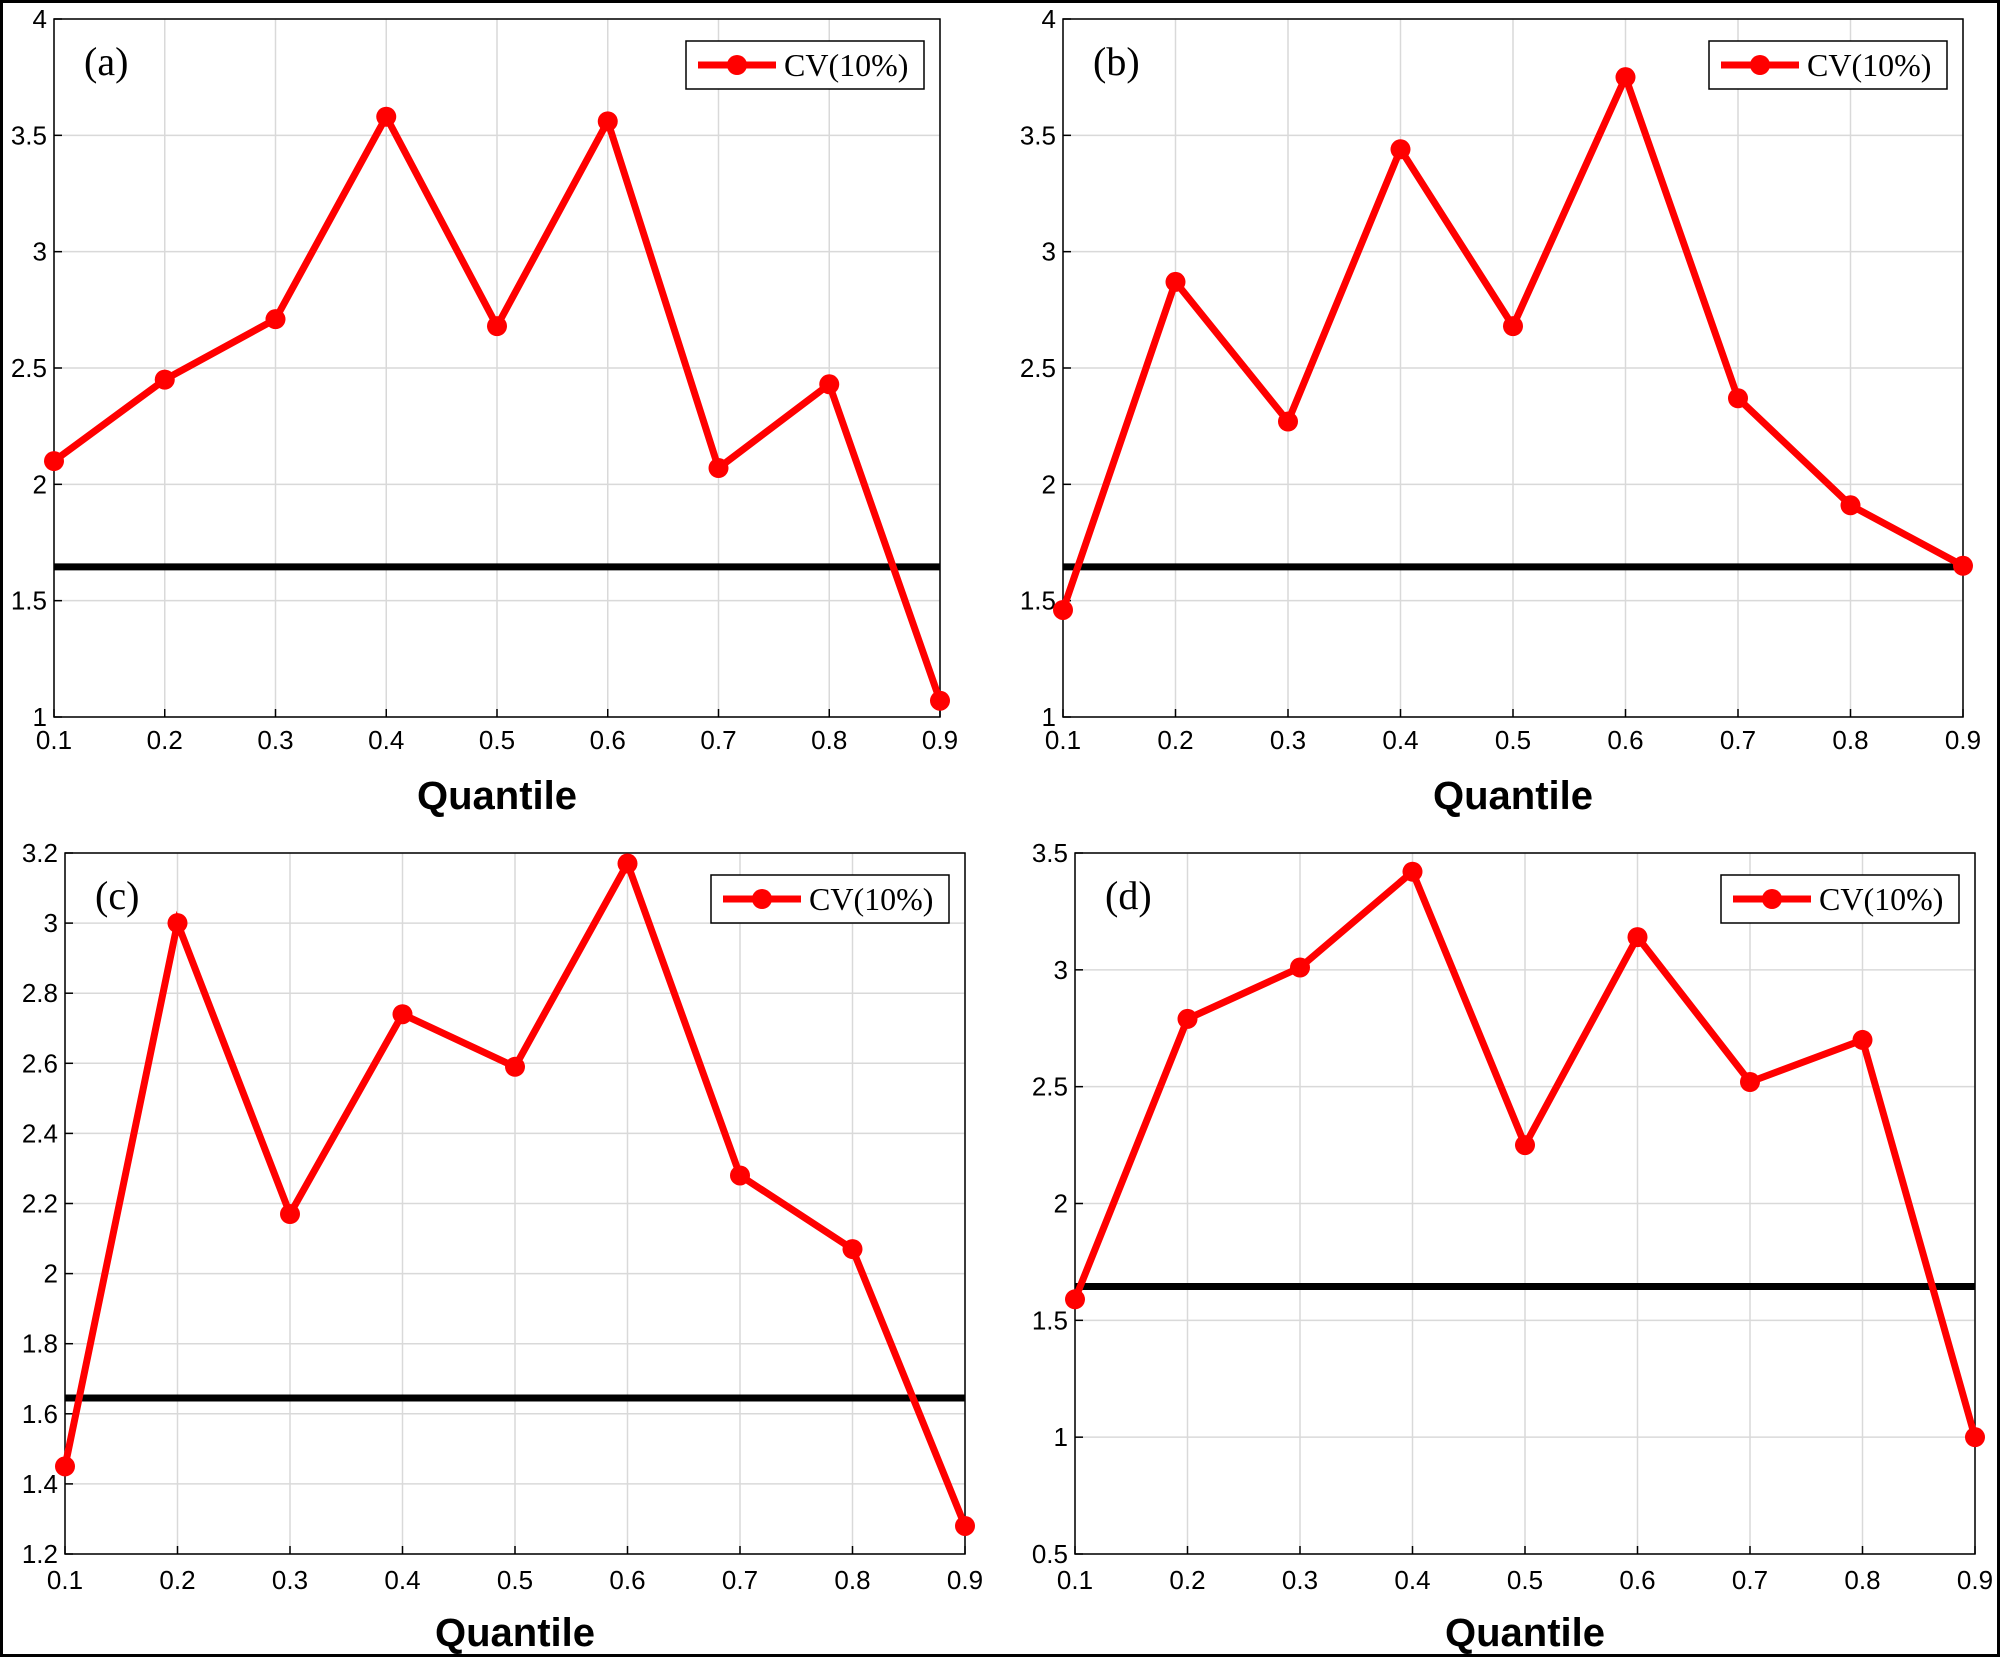  What do you see at coordinates (40, 1554) in the screenshot?
I see `y-tick-label: 1.2` at bounding box center [40, 1554].